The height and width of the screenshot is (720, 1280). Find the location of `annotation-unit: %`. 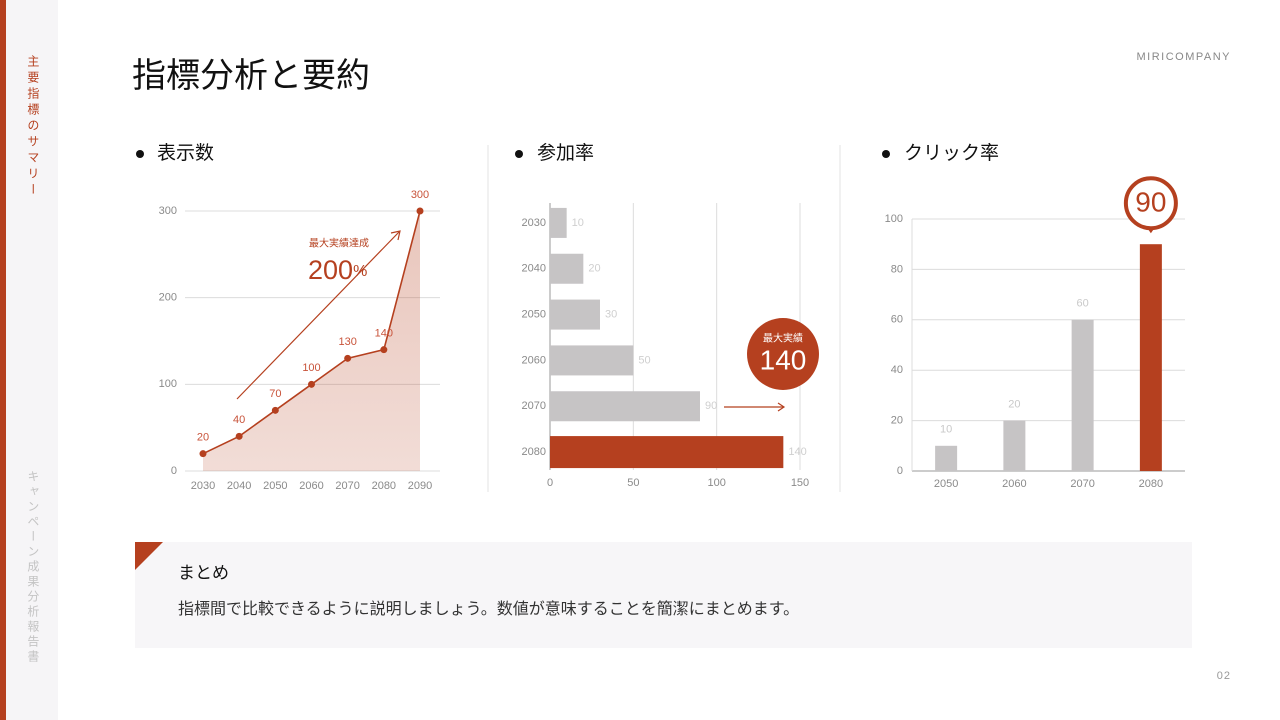

annotation-unit: % is located at coordinates (360, 271).